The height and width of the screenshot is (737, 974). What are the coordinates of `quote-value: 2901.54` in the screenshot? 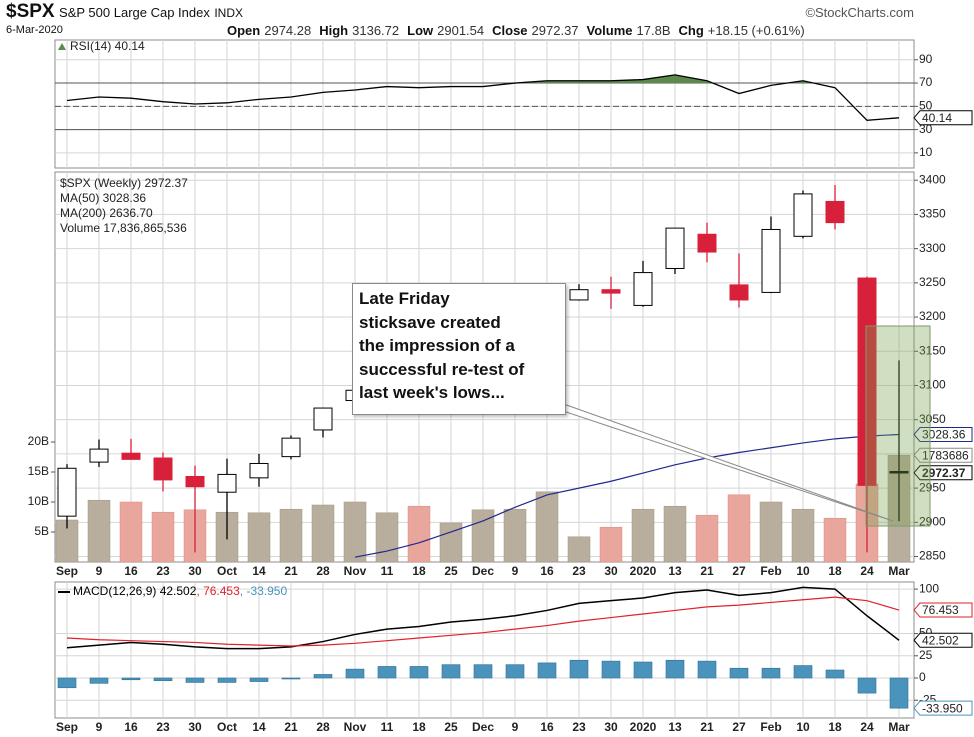 It's located at (461, 30).